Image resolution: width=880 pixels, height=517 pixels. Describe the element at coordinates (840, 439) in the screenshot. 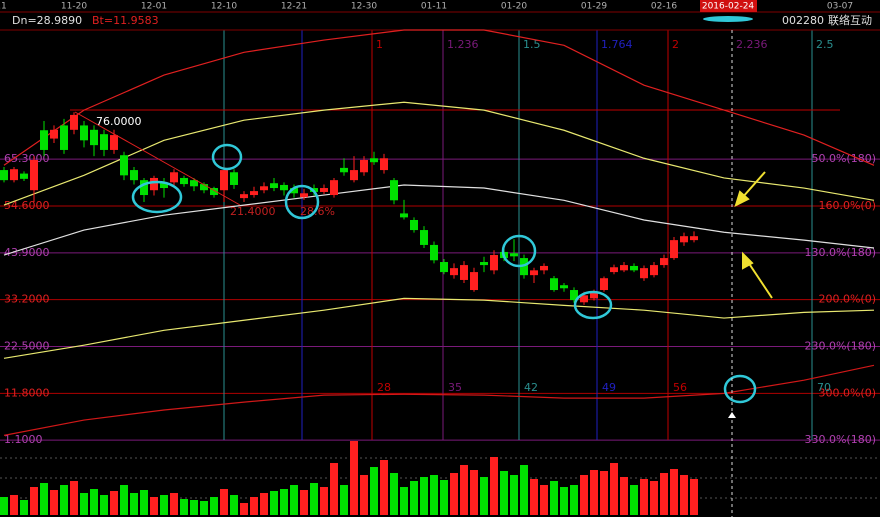

I see `right-label: 330.0%(180)` at that location.